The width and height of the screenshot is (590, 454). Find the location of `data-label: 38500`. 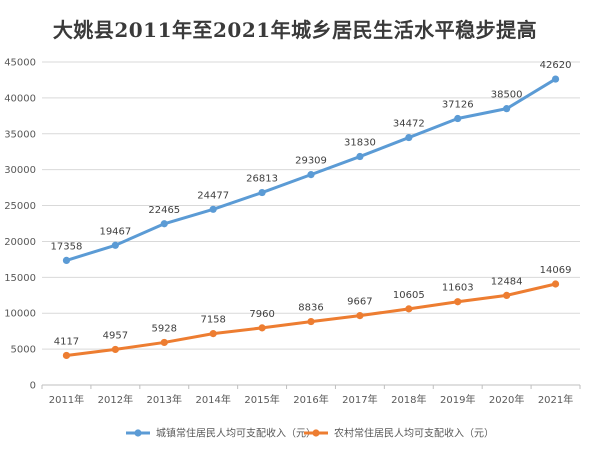

data-label: 38500 is located at coordinates (507, 95).